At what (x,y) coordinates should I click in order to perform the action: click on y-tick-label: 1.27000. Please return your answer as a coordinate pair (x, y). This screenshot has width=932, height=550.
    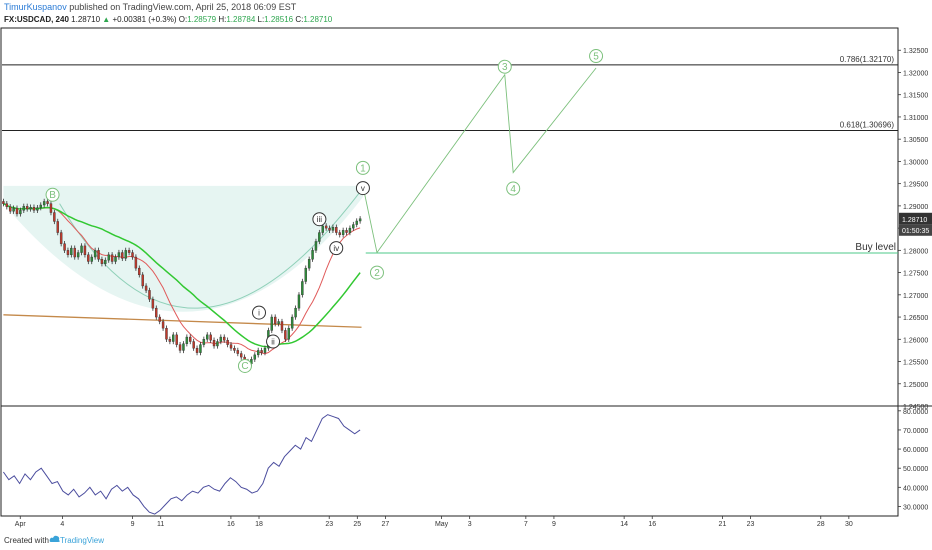
    Looking at the image, I should click on (915, 296).